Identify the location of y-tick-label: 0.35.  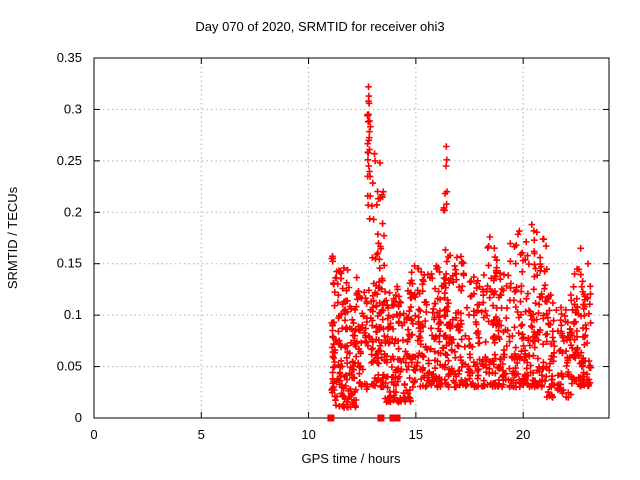
(69, 57).